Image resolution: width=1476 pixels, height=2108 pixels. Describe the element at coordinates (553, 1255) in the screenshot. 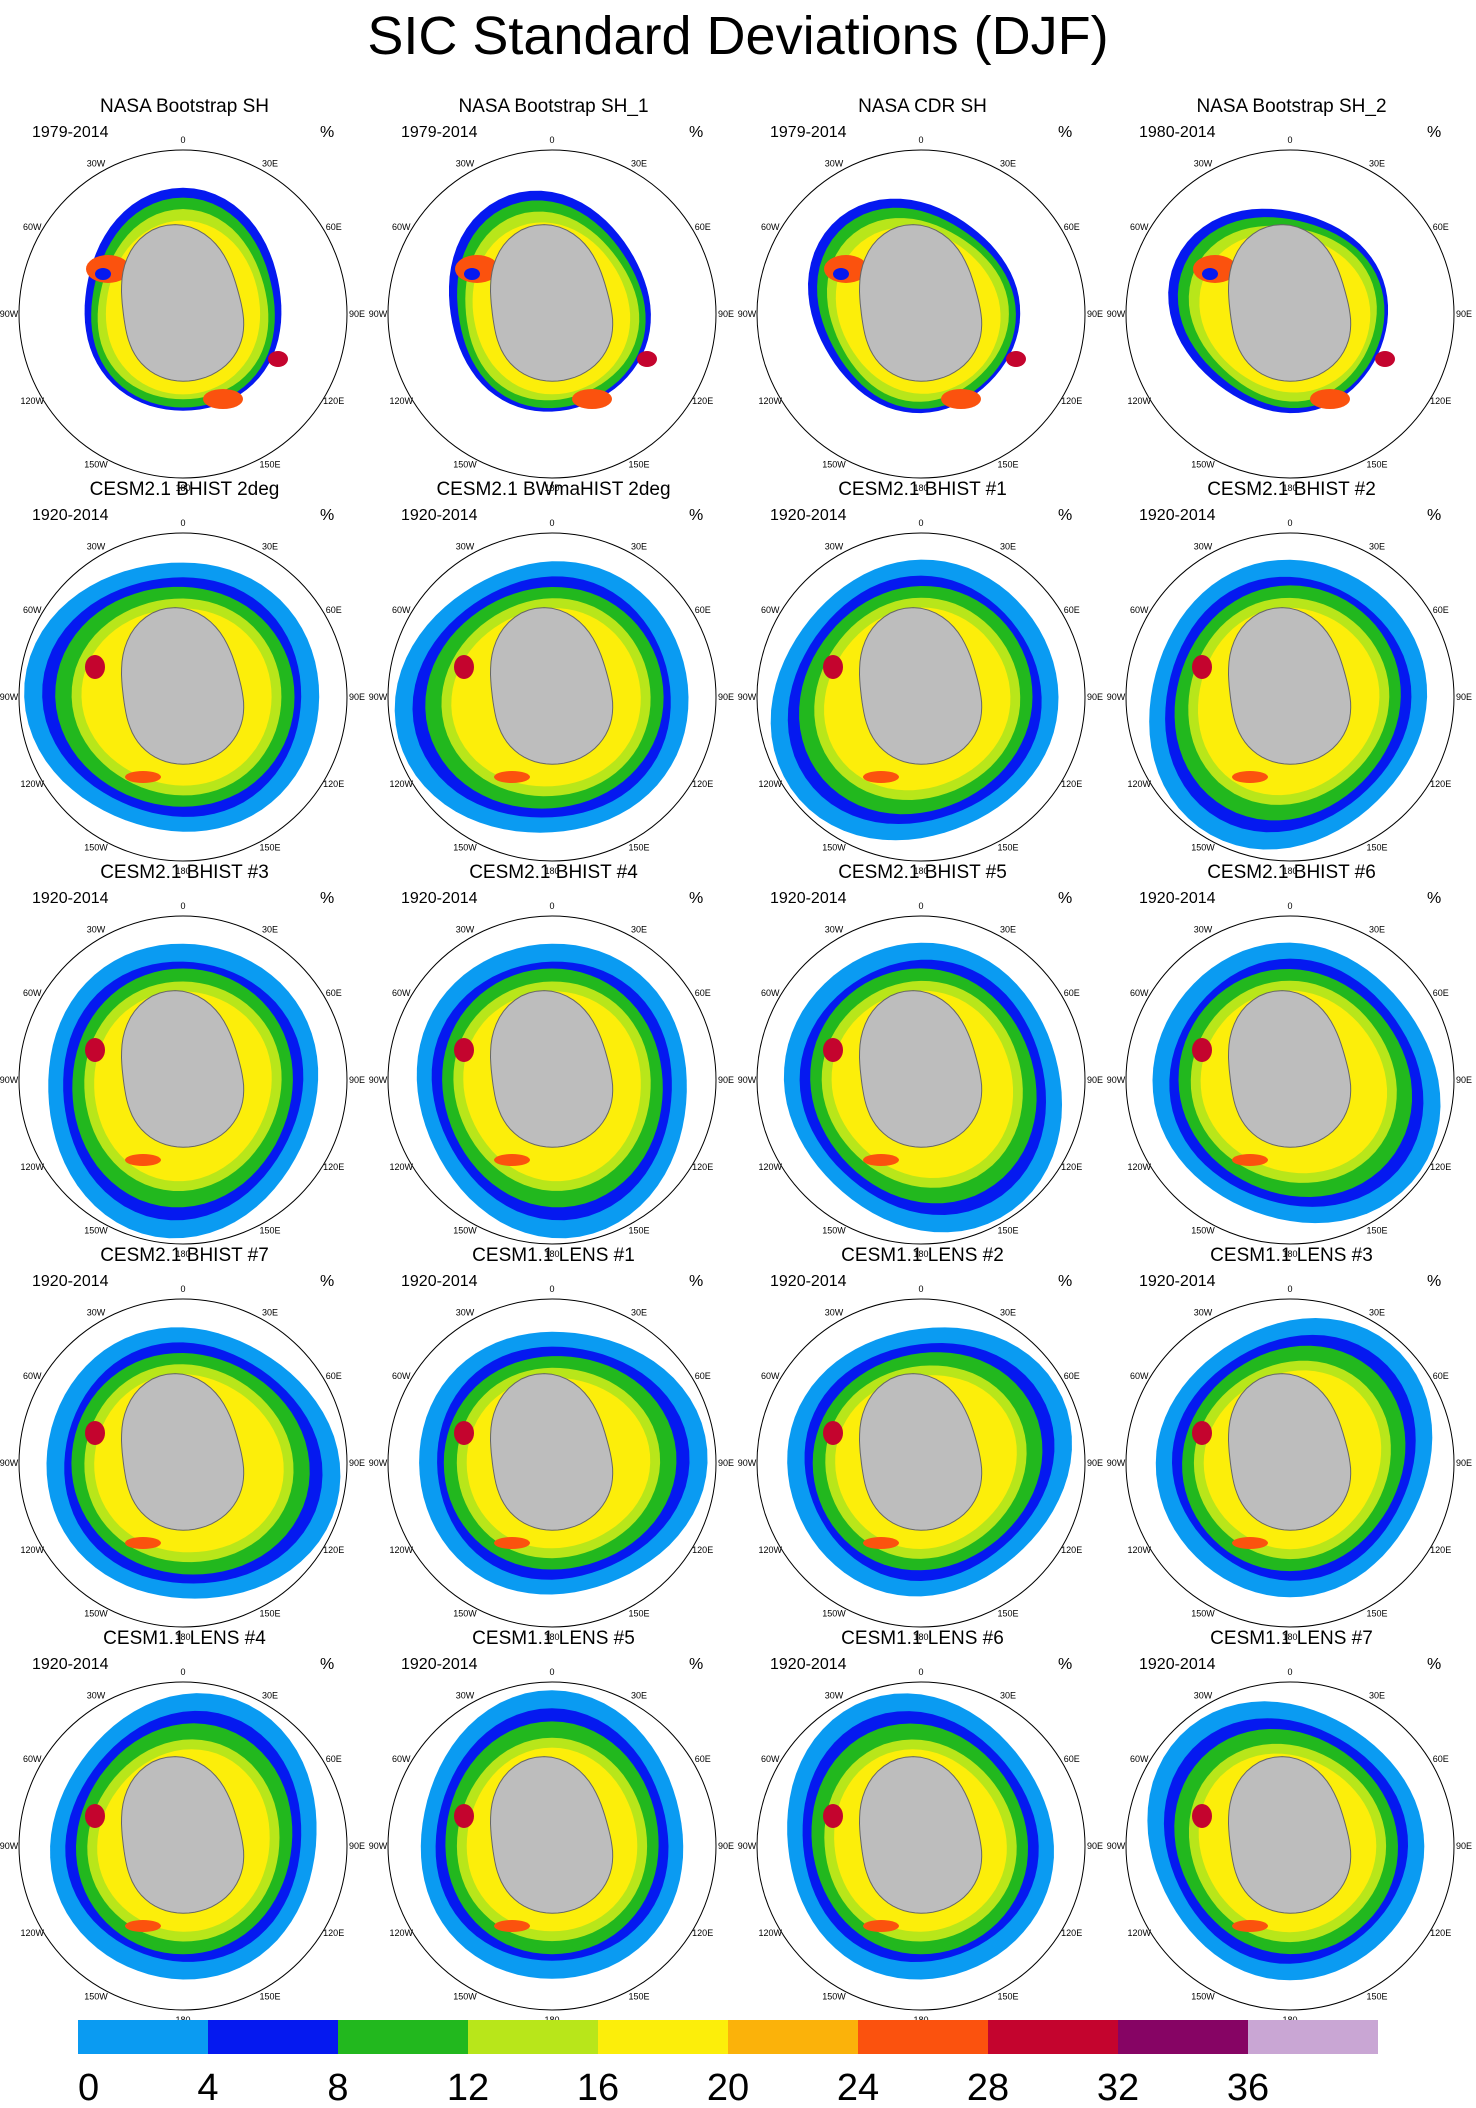

I see `panel-title: CESM1.1 LENS #1` at that location.